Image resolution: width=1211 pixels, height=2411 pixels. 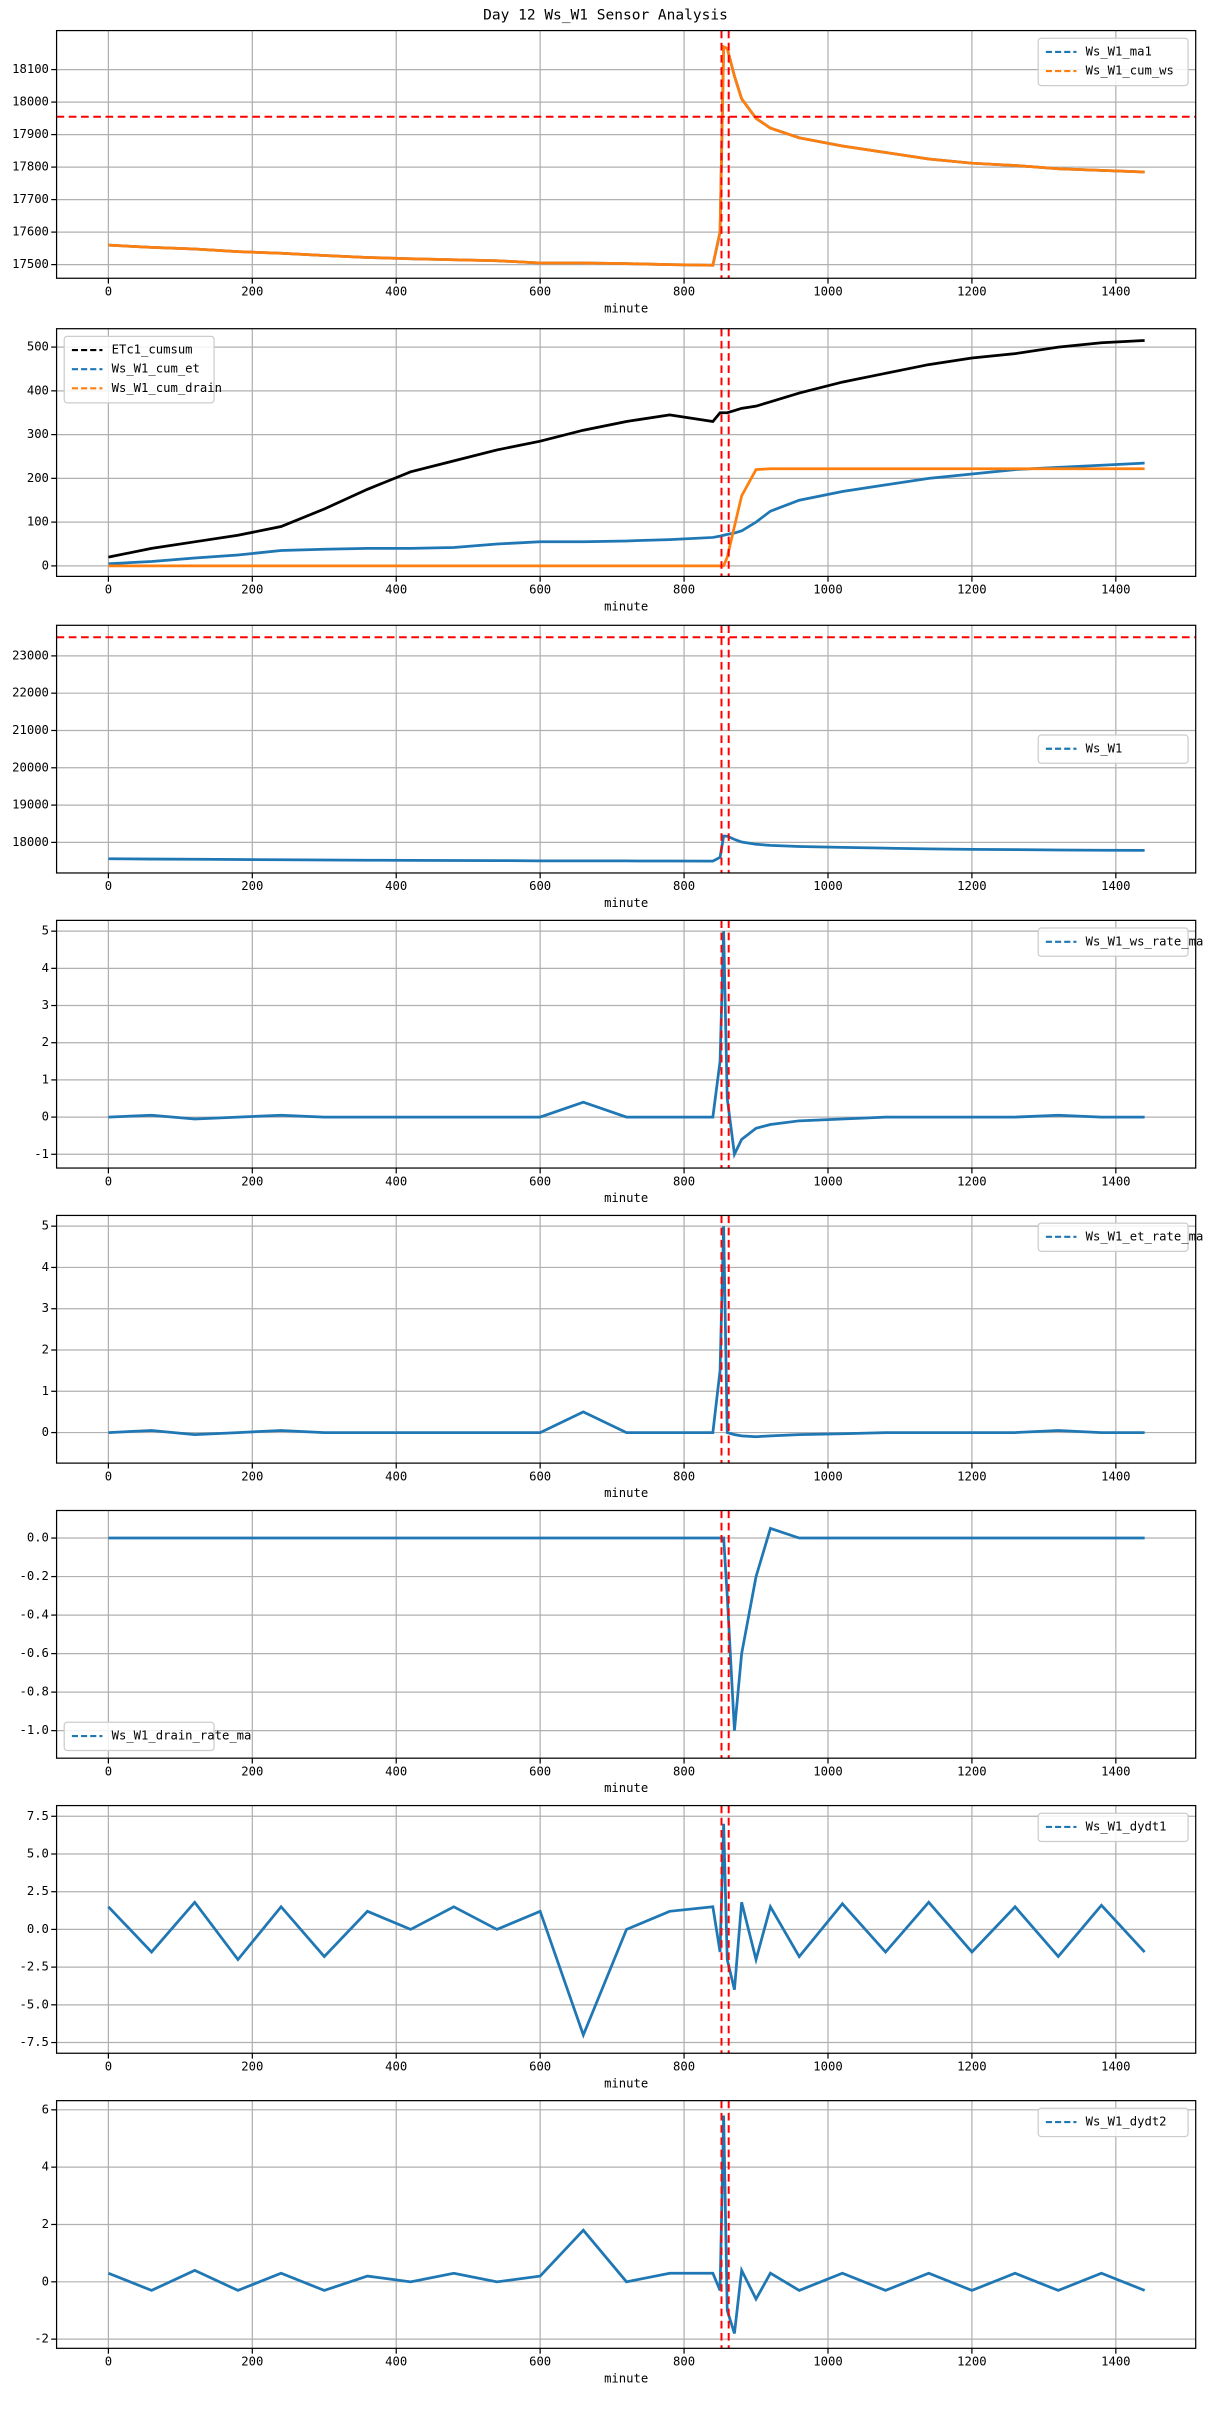 I want to click on y-tick-label: 23000, so click(x=30, y=655).